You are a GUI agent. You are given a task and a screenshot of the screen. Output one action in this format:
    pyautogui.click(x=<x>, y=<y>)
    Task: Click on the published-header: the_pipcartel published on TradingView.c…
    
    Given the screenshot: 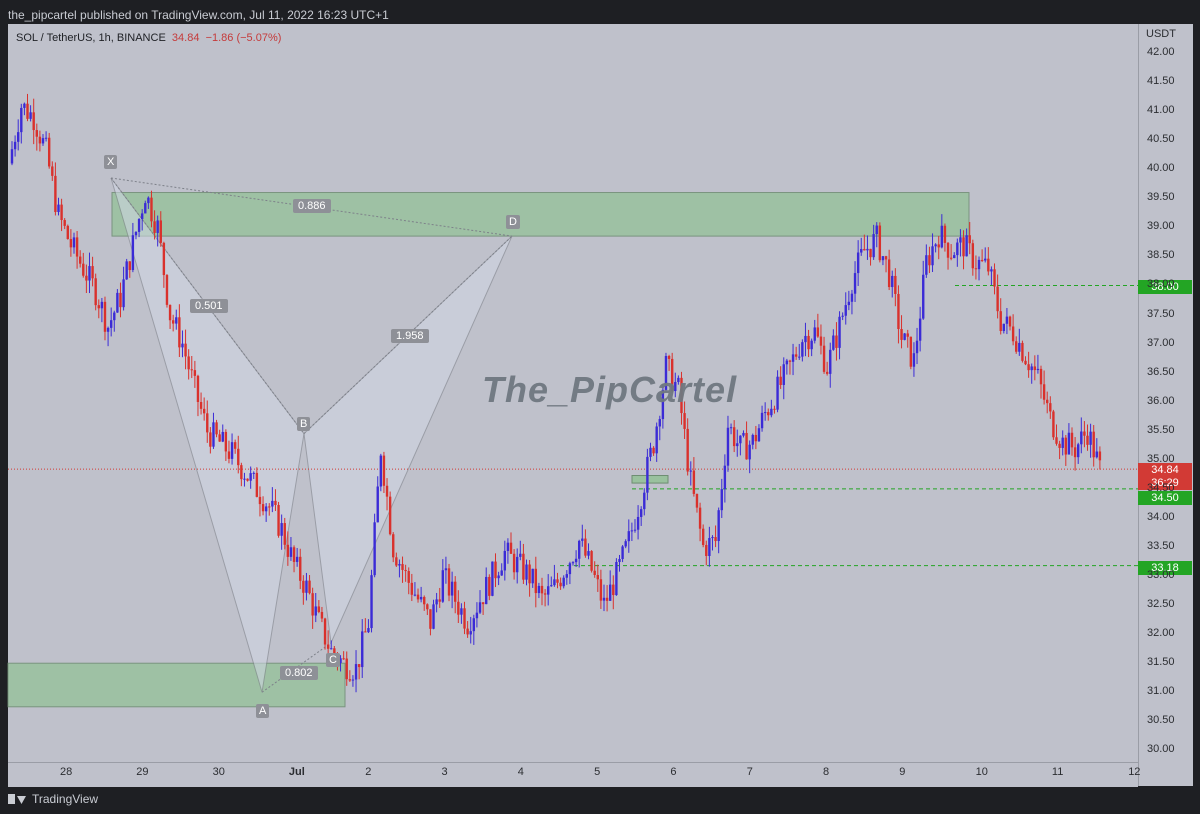 What is the action you would take?
    pyautogui.click(x=198, y=15)
    